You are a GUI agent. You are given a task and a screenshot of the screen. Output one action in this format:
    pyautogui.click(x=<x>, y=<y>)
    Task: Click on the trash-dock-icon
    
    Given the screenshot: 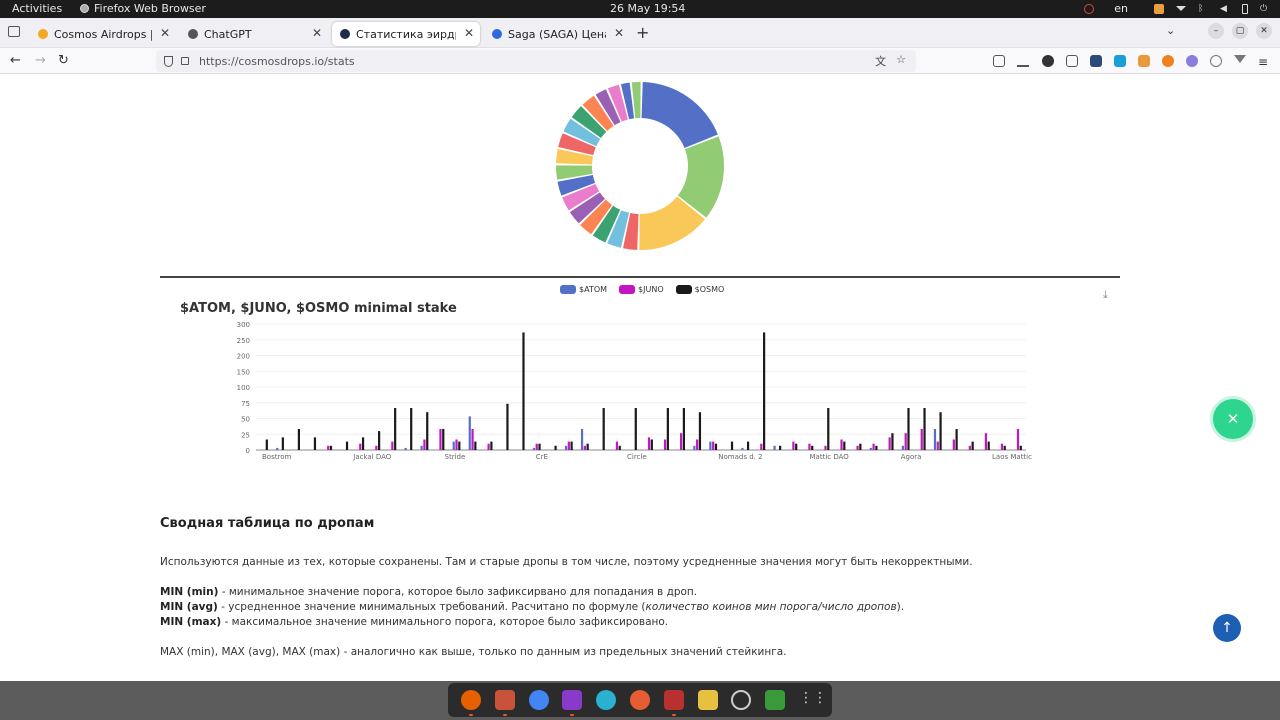 What is the action you would take?
    pyautogui.click(x=775, y=700)
    